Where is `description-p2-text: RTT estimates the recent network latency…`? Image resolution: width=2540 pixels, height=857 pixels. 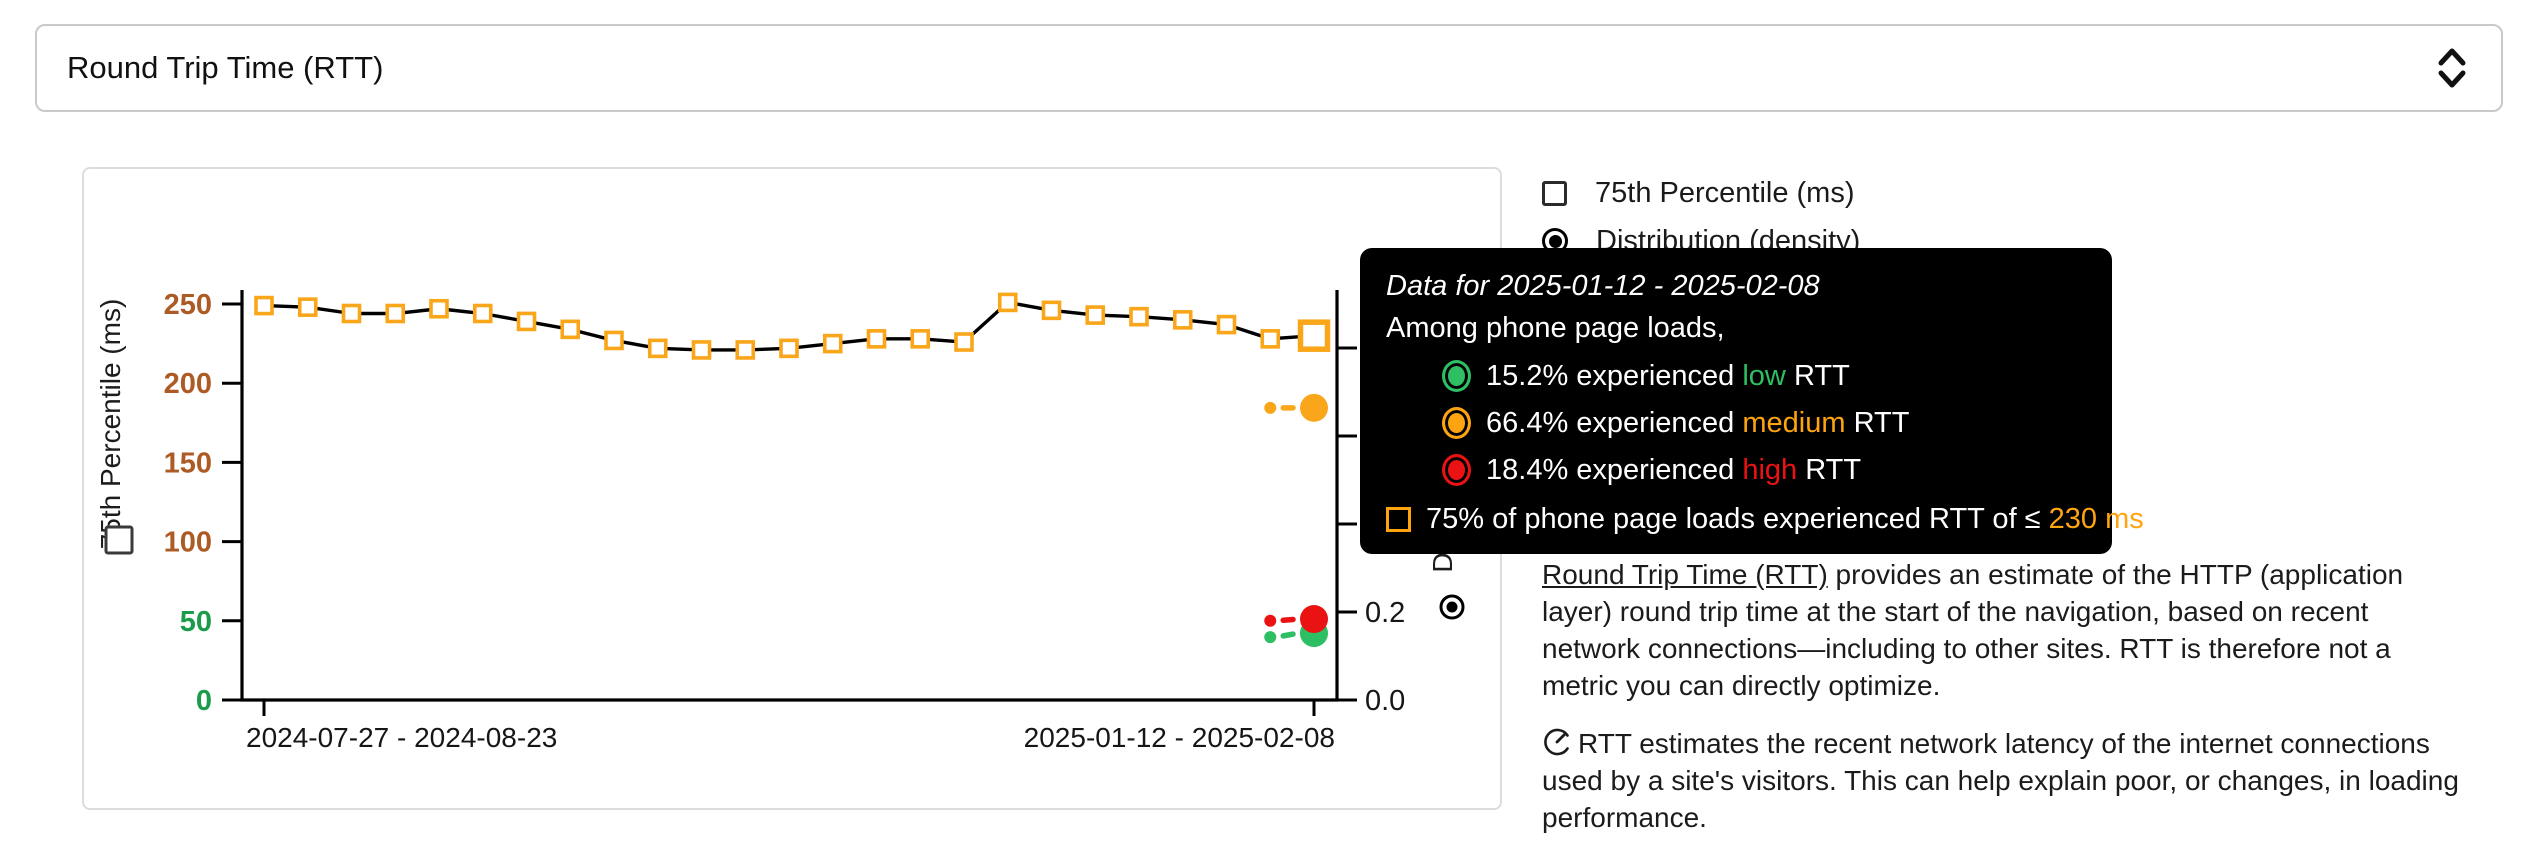
description-p2-text: RTT estimates the recent network latency… is located at coordinates (2000, 780).